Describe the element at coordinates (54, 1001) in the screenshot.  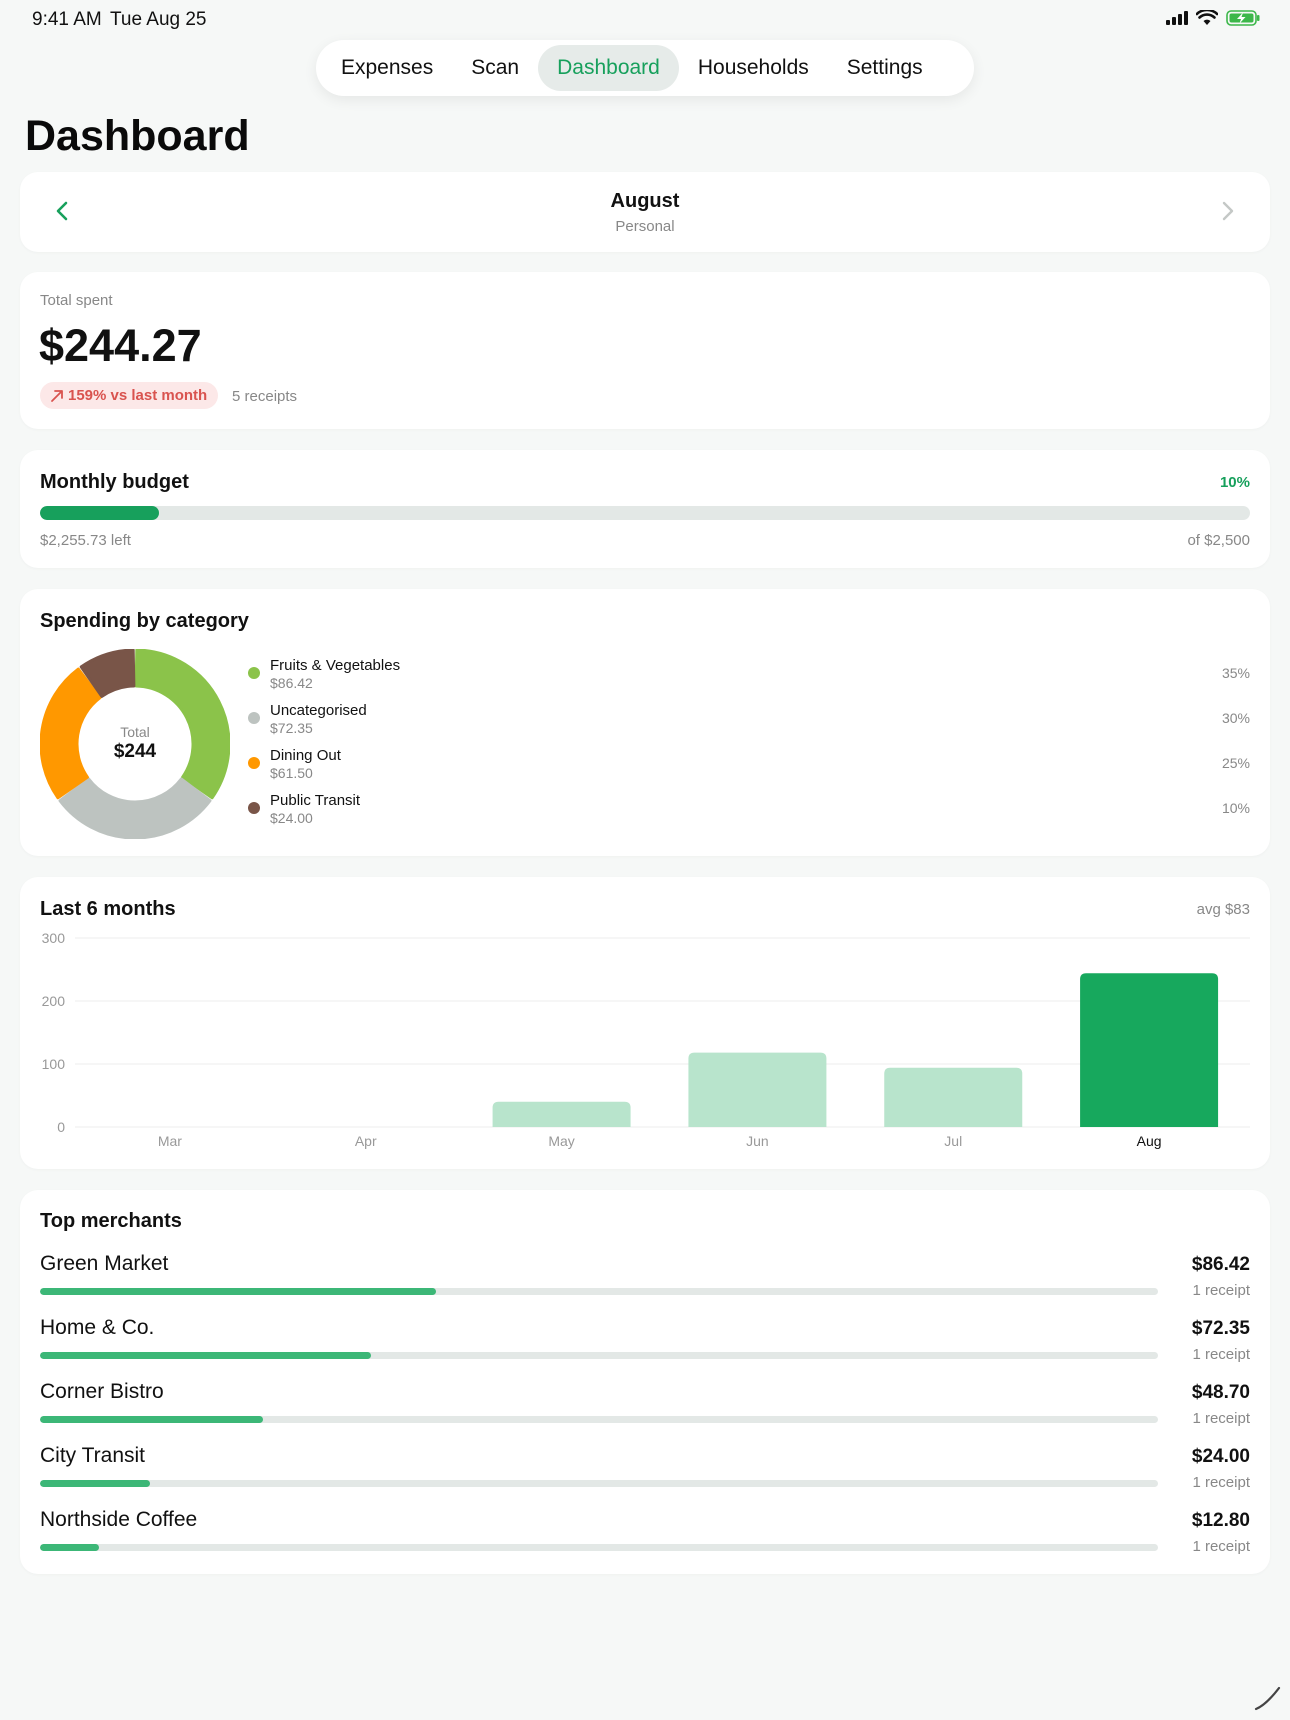
I see `y-tick-label: 200` at that location.